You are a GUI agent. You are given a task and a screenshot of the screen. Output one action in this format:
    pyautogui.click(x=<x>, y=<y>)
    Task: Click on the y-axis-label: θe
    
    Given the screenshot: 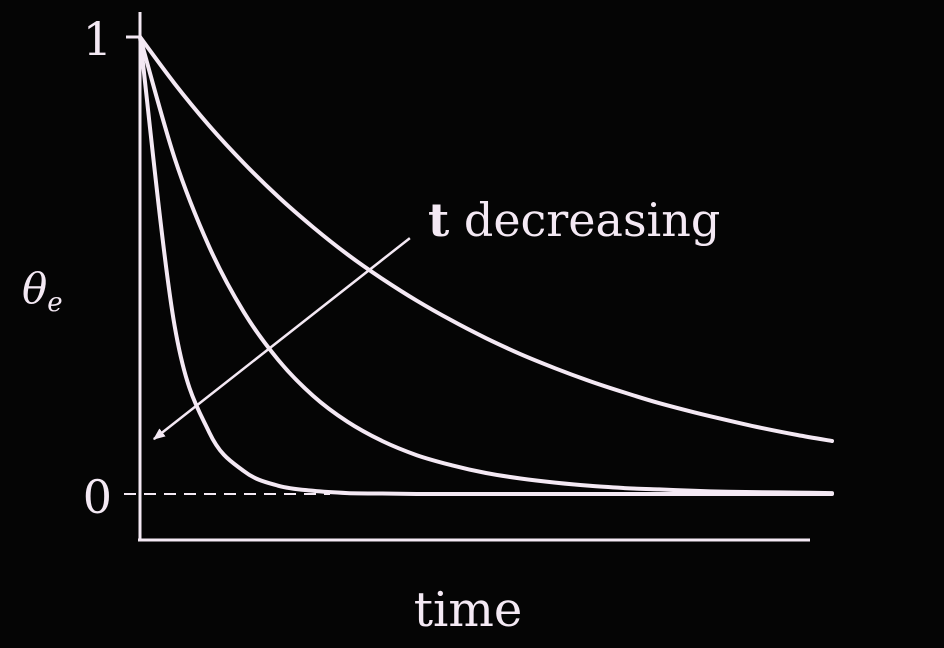 What is the action you would take?
    pyautogui.click(x=42, y=291)
    